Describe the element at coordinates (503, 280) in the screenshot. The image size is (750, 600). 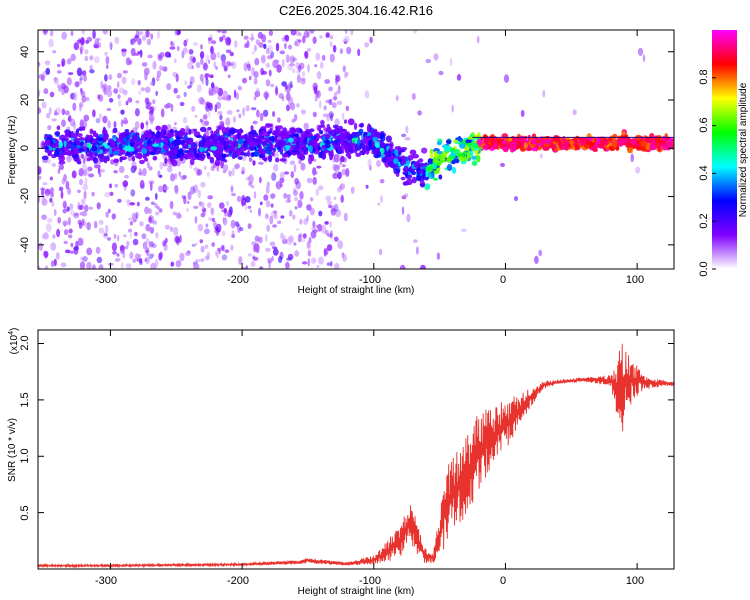
I see `spectrogram-xtick-label: 0` at that location.